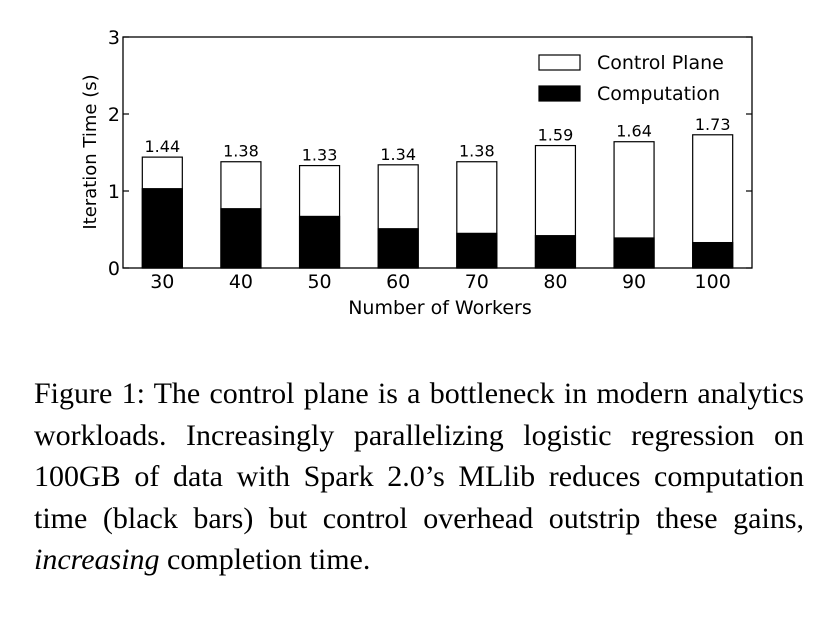 This screenshot has width=837, height=622. I want to click on legend-swatch-computation, so click(559, 93).